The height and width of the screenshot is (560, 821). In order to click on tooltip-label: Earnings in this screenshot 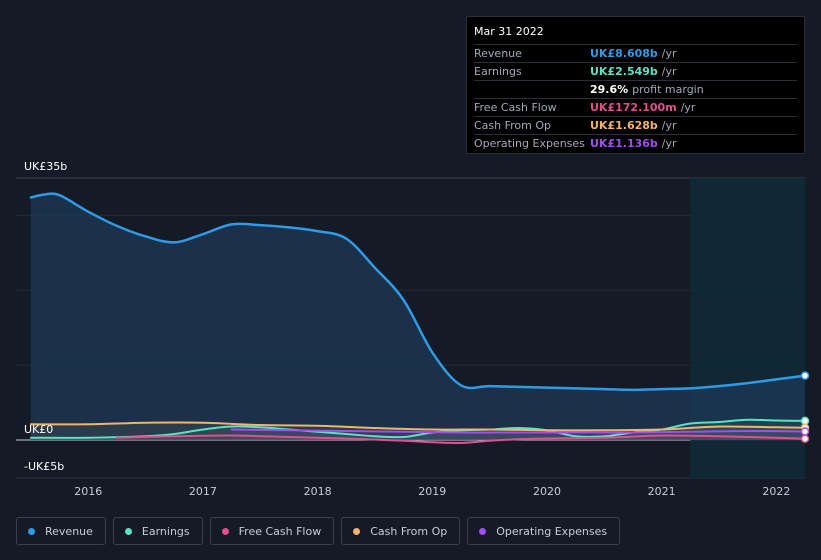, I will do `click(498, 71)`.